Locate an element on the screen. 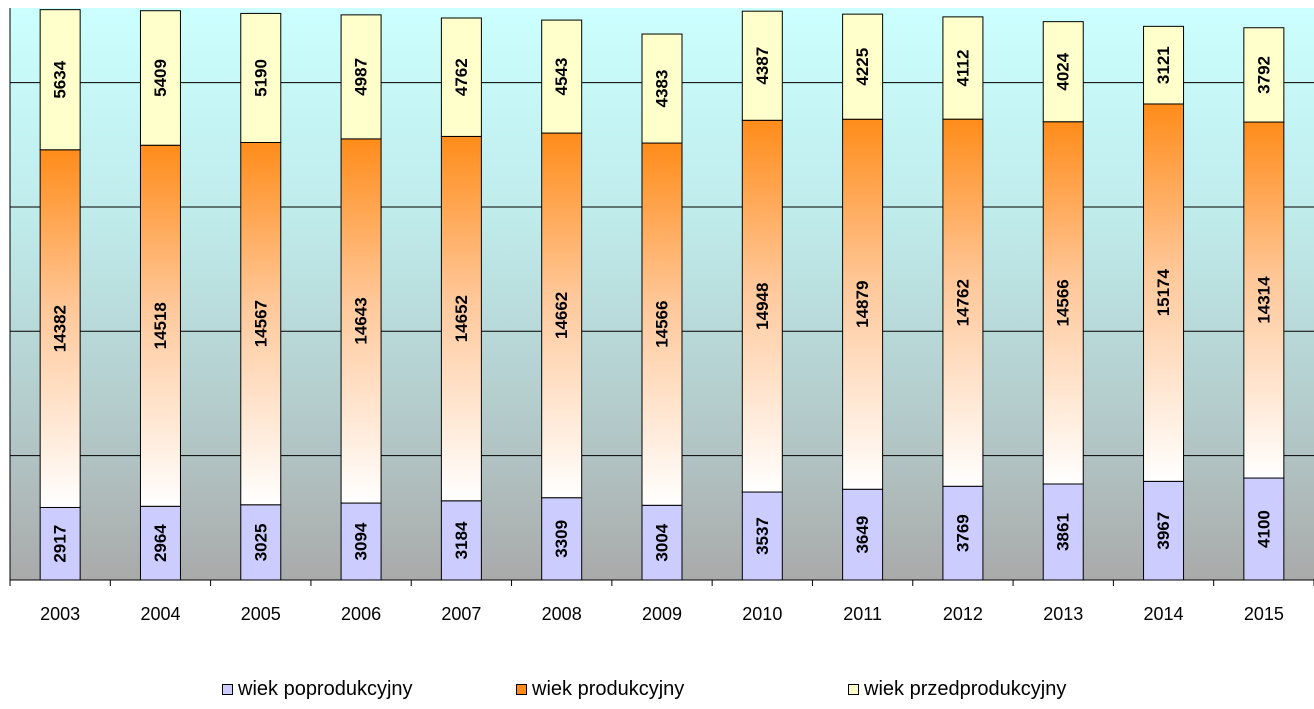  data-label-przedprodukcyjny-2008: 4543 is located at coordinates (561, 77).